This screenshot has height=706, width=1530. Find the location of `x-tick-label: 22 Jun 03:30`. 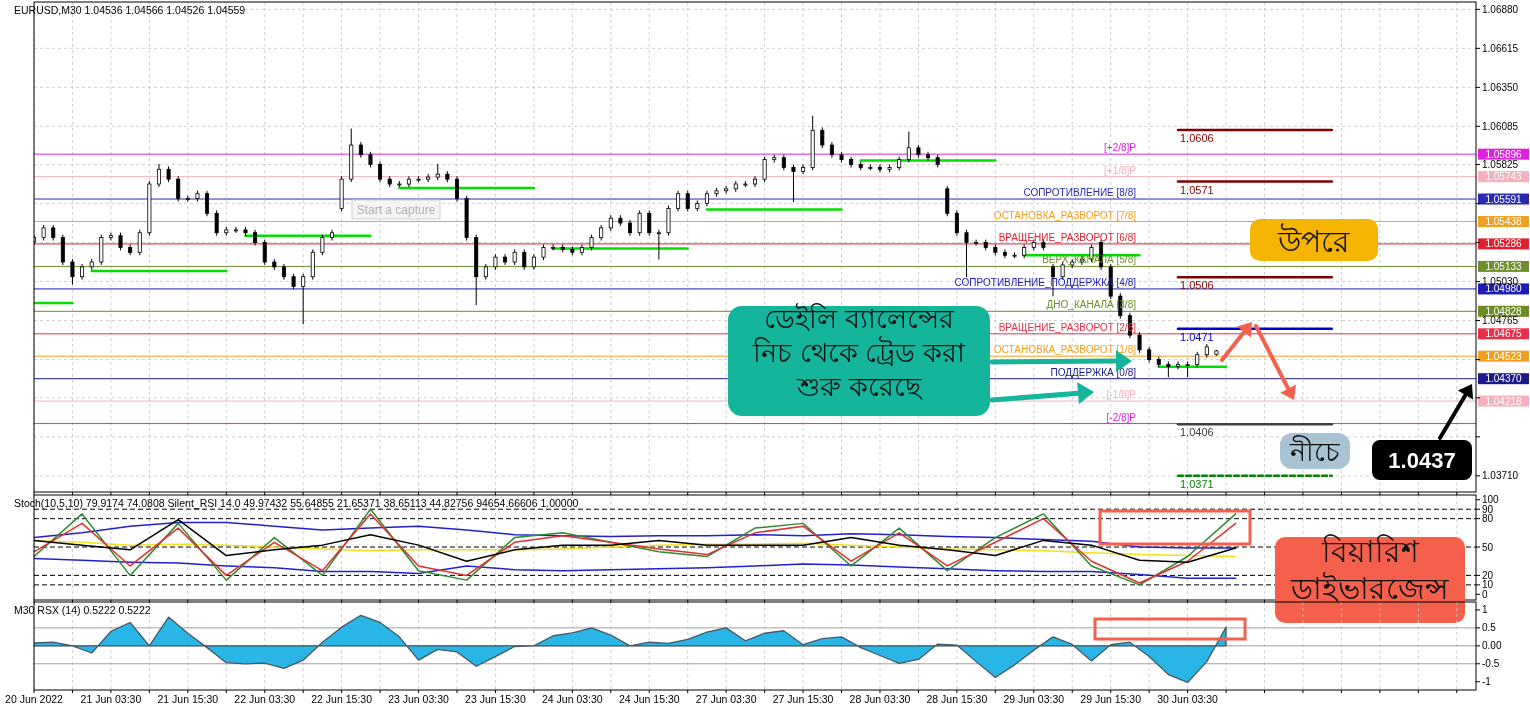

x-tick-label: 22 Jun 03:30 is located at coordinates (265, 699).